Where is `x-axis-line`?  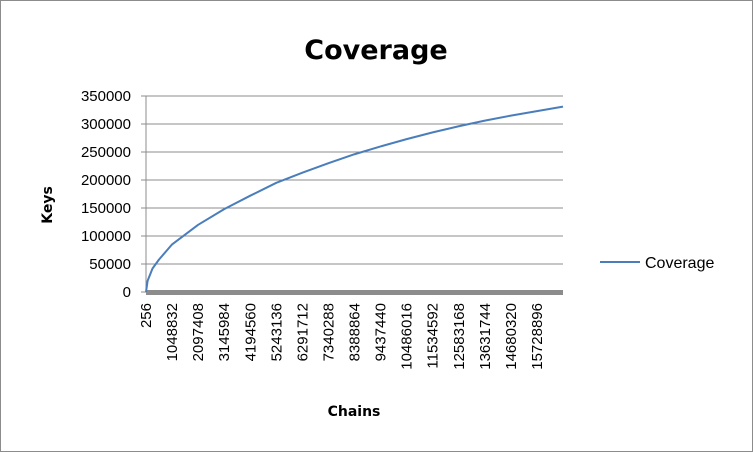
x-axis-line is located at coordinates (354, 292).